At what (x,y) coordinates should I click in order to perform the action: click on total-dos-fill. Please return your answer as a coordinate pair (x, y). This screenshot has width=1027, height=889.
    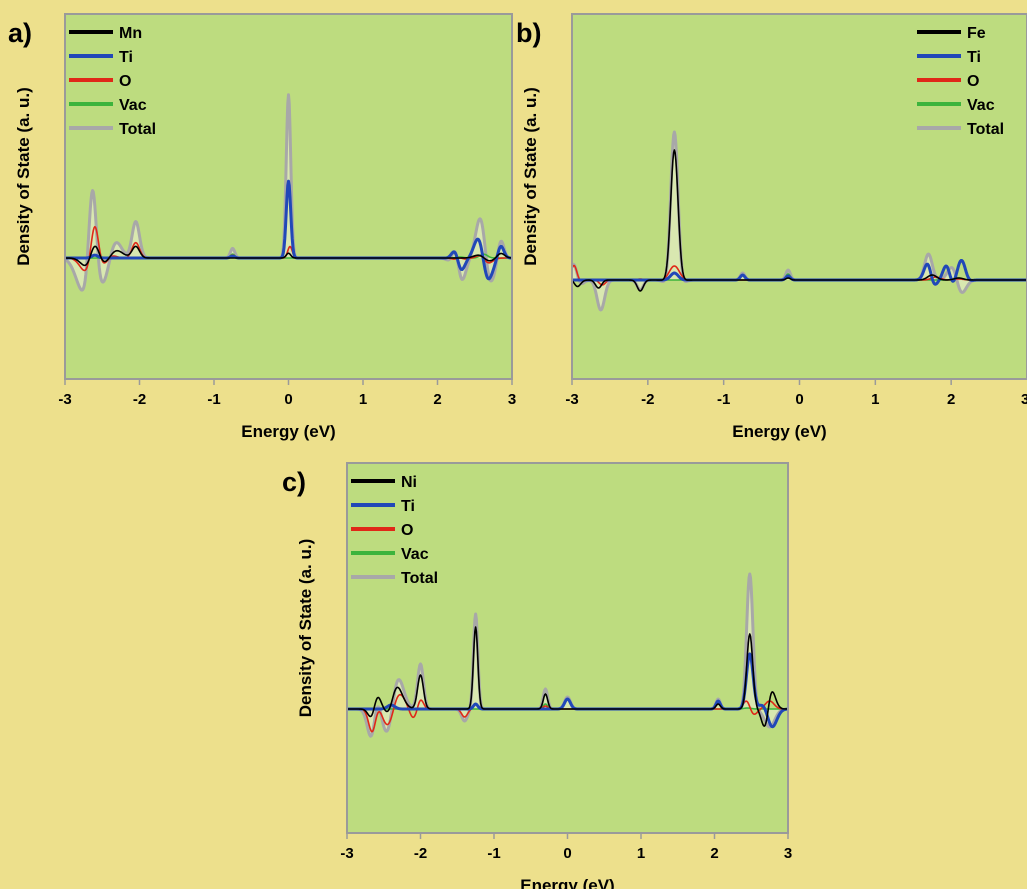
    Looking at the image, I should click on (567, 655).